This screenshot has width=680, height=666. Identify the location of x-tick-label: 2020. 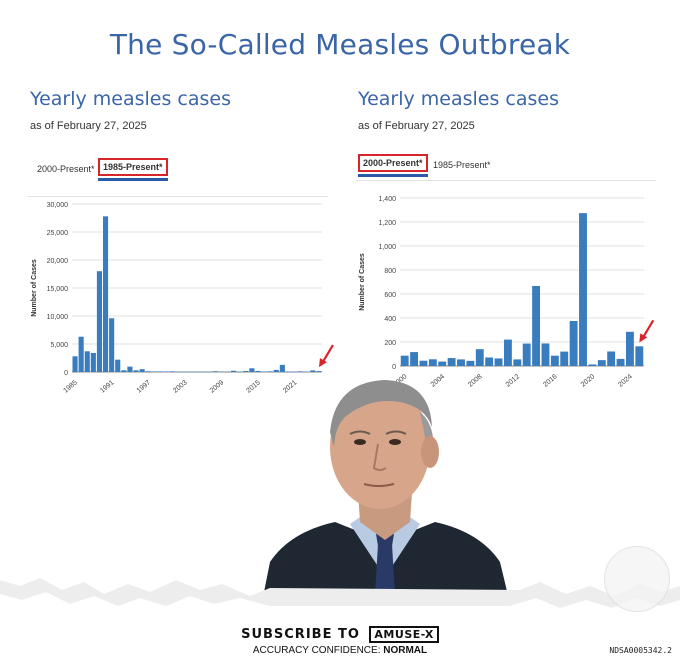
(588, 380).